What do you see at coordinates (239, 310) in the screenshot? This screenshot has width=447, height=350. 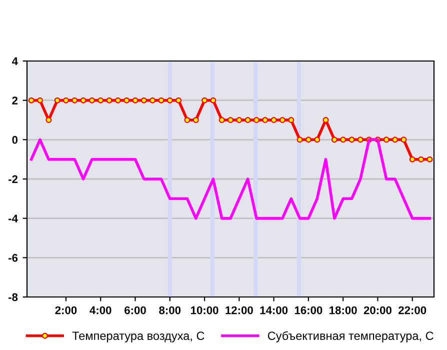 I see `x-tick-label: 12:00` at bounding box center [239, 310].